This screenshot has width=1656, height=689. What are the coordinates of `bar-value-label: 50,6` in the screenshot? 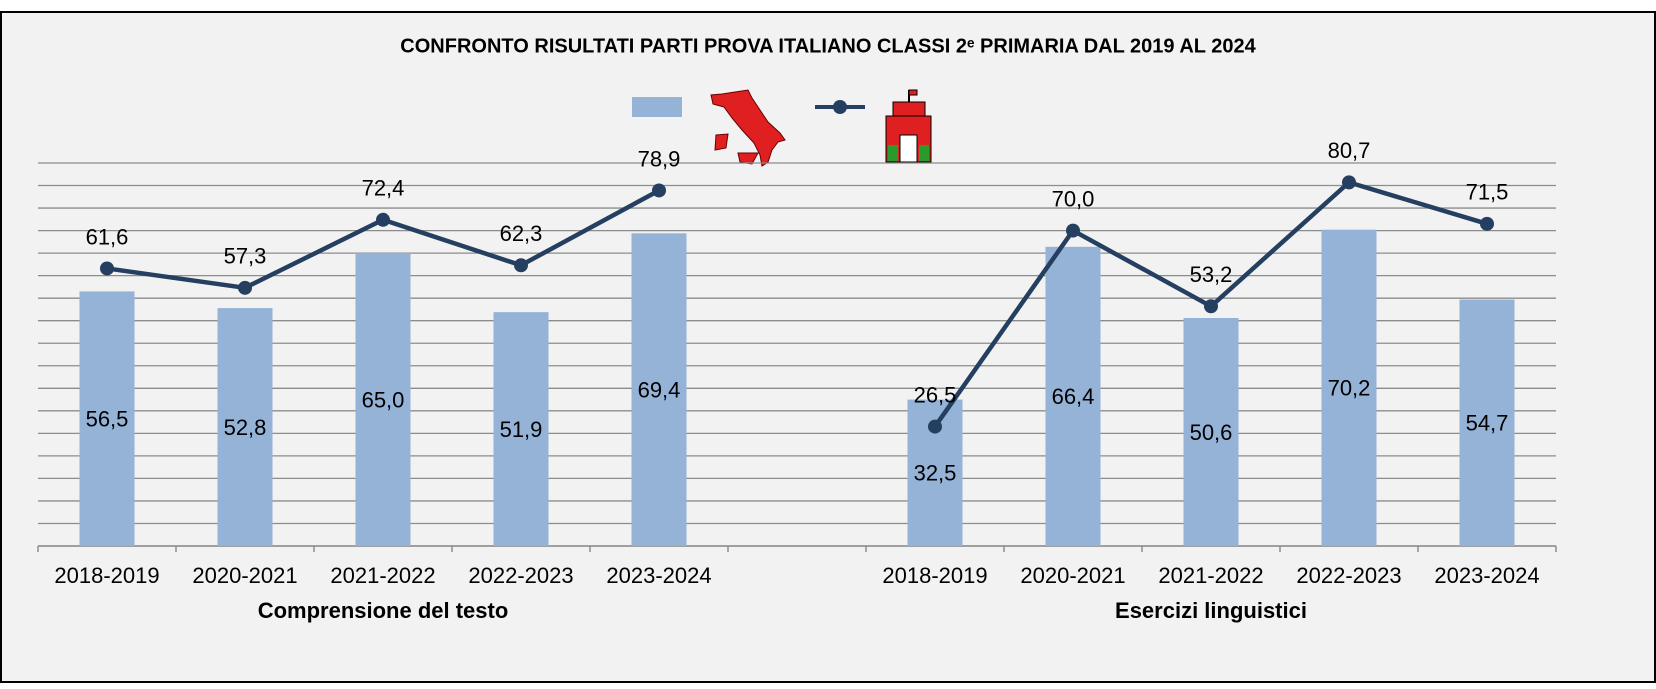 It's located at (1211, 432).